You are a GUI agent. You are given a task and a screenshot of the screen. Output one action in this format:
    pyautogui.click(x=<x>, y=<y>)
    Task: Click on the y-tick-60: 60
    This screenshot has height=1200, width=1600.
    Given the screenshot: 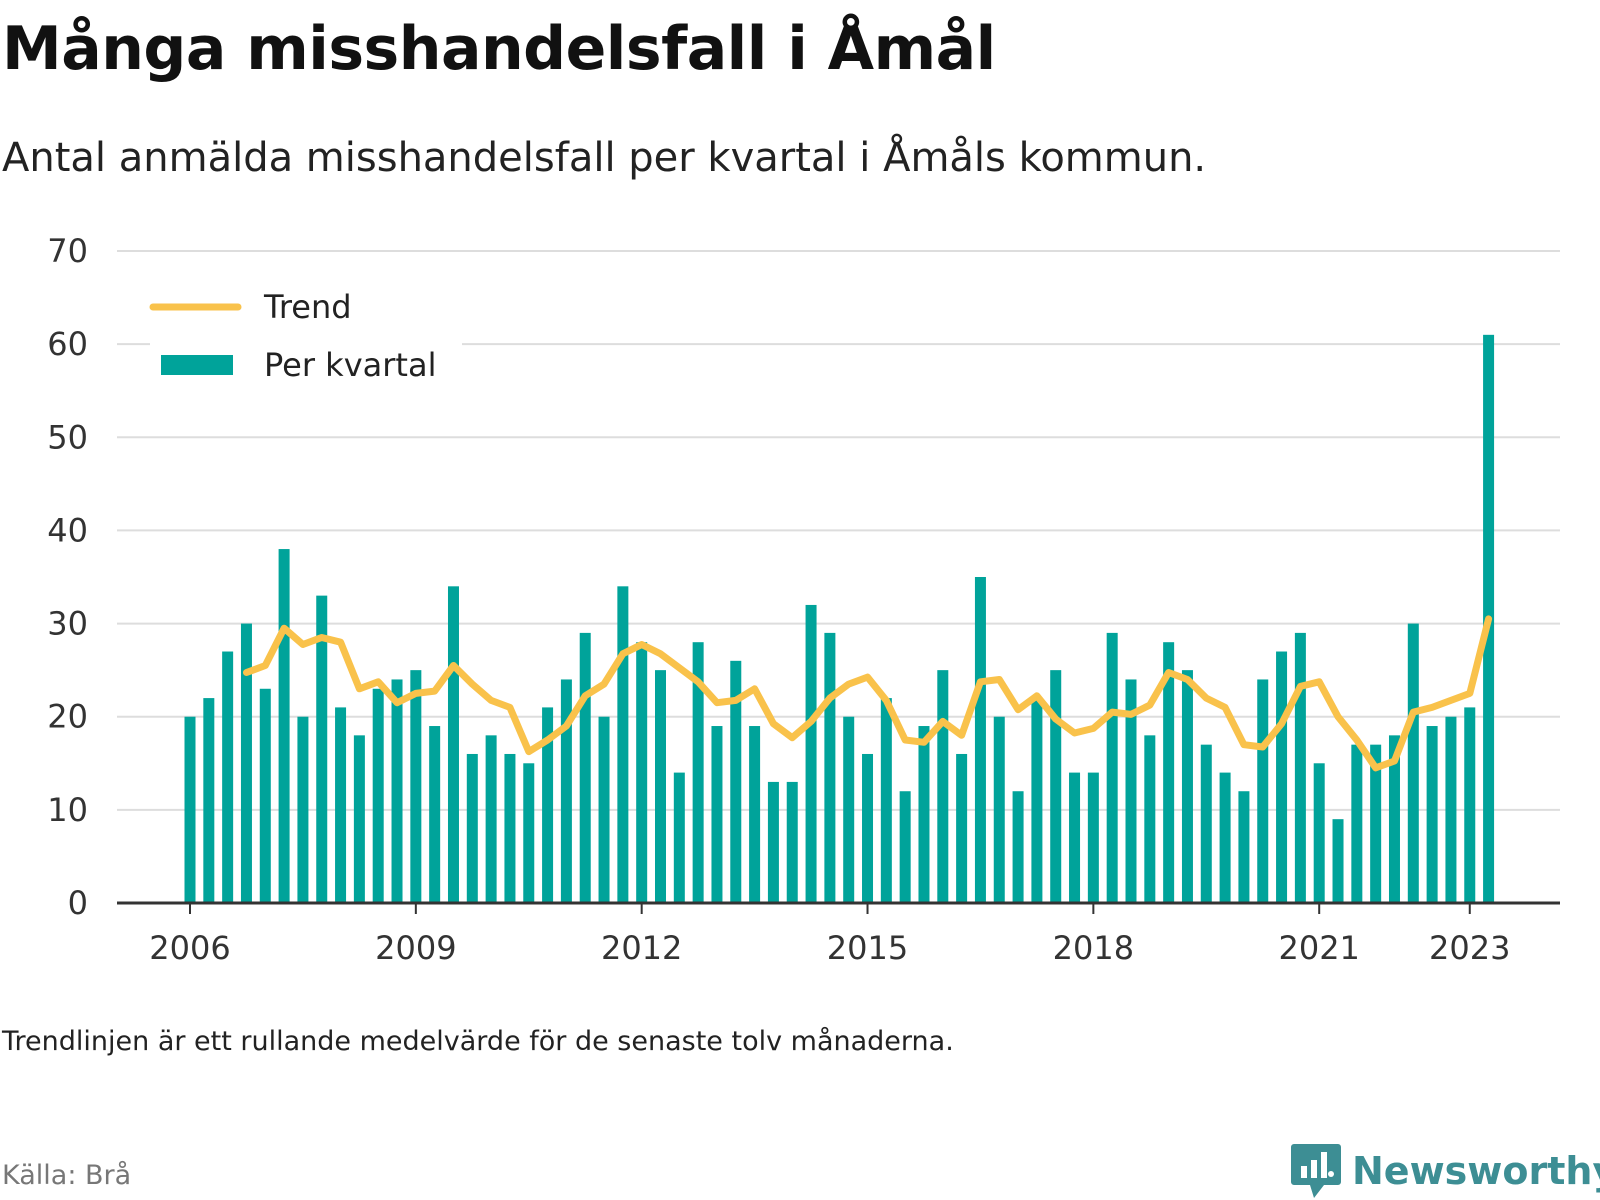 What is the action you would take?
    pyautogui.click(x=67, y=344)
    